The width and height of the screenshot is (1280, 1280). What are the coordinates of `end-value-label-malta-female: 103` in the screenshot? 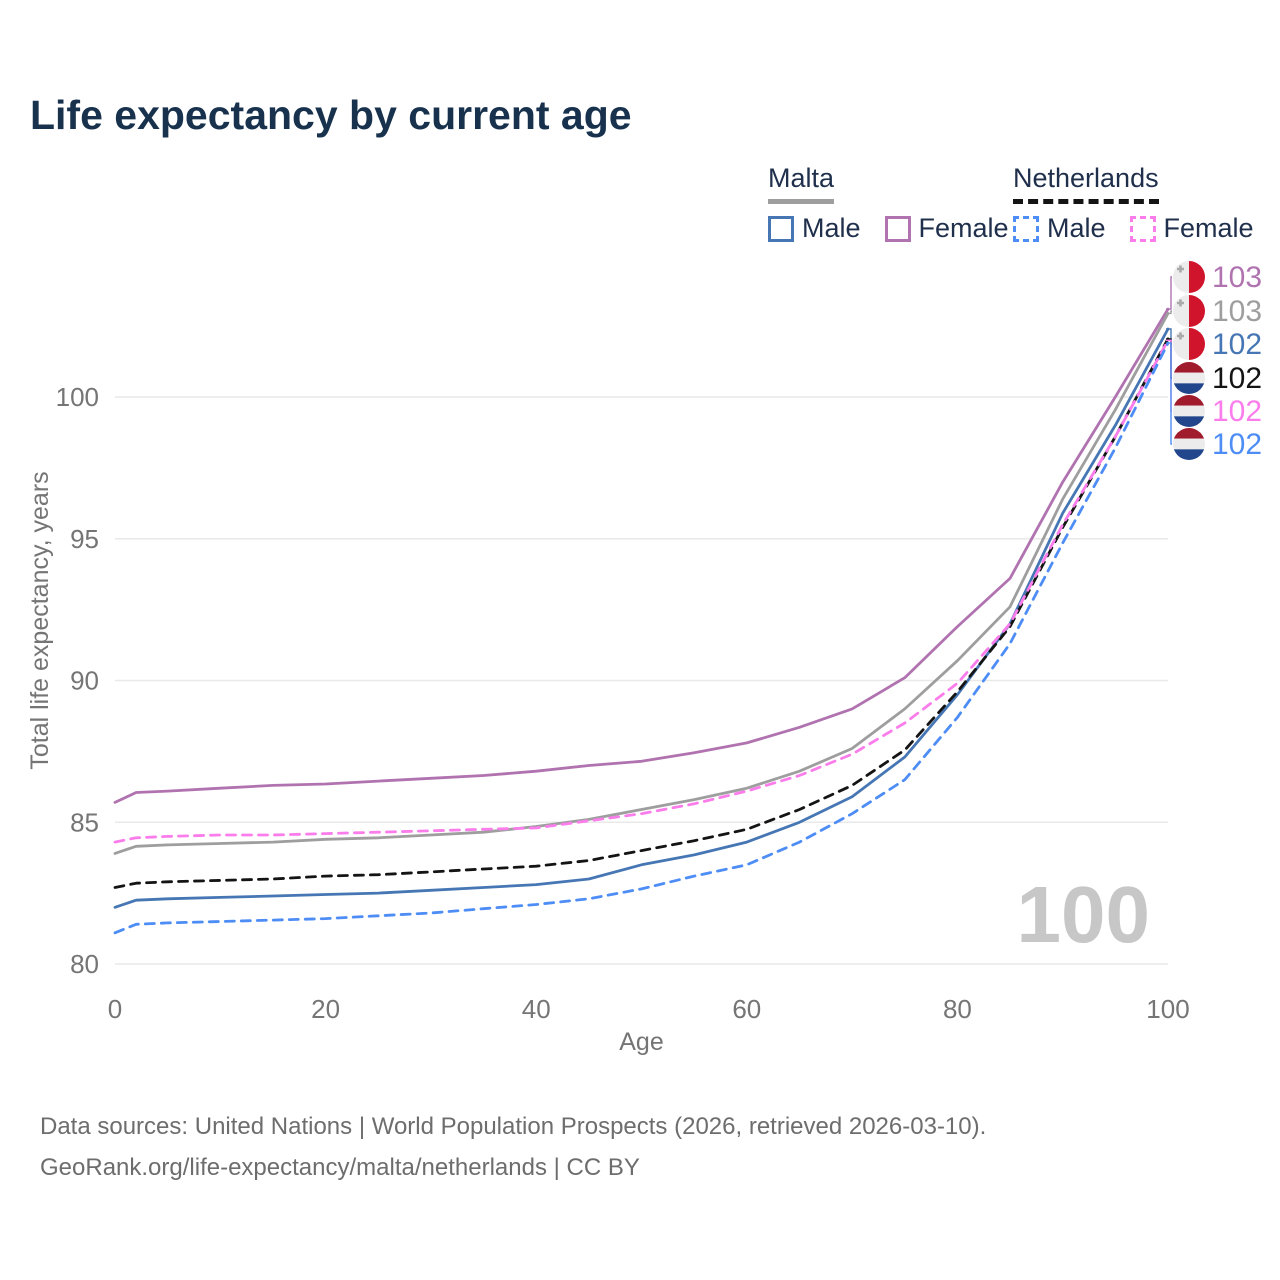 It's located at (1237, 277).